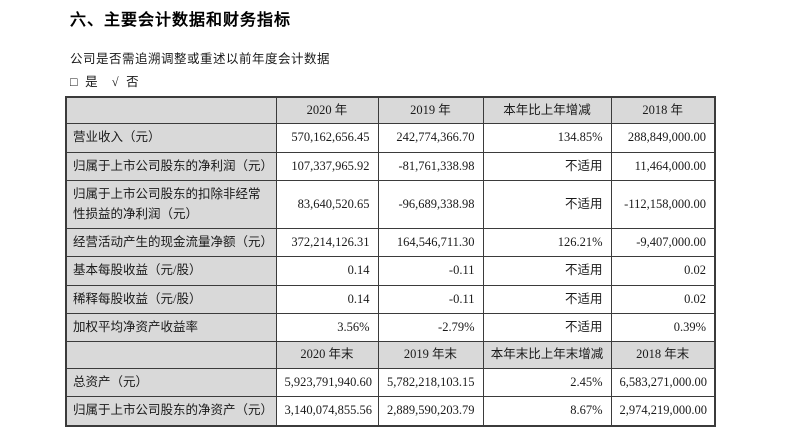  I want to click on annual-header-2019: 2019 年, so click(430, 110).